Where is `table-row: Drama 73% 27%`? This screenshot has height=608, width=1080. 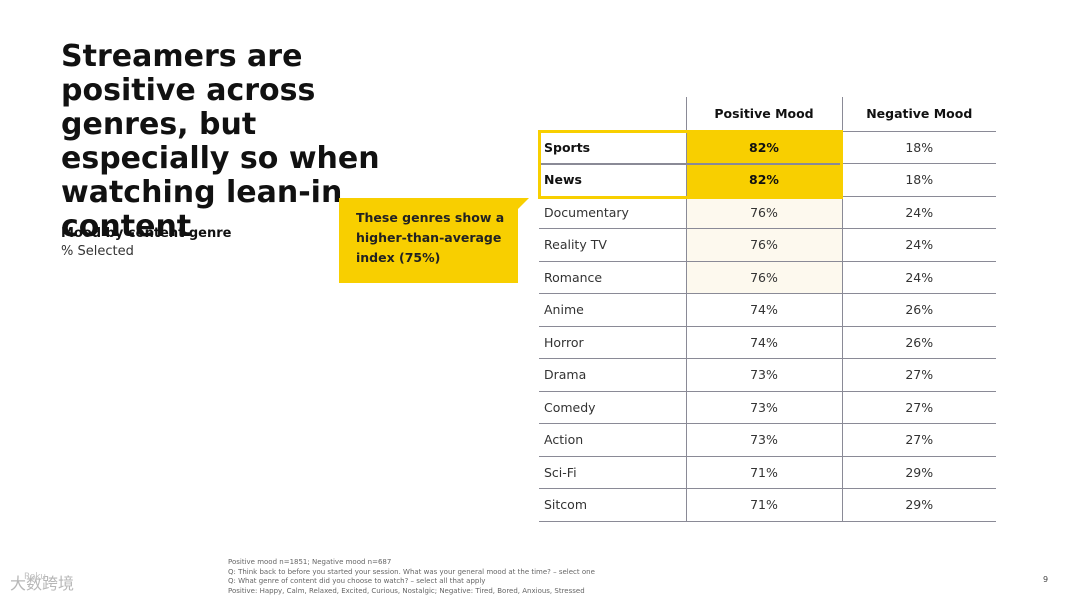 table-row: Drama 73% 27% is located at coordinates (767, 375).